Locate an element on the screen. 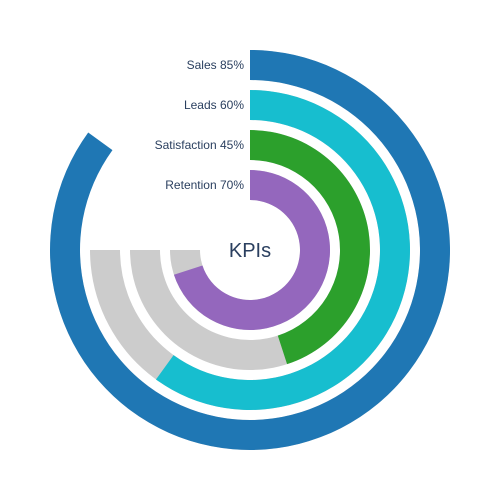  bar-retention is located at coordinates (252, 249).